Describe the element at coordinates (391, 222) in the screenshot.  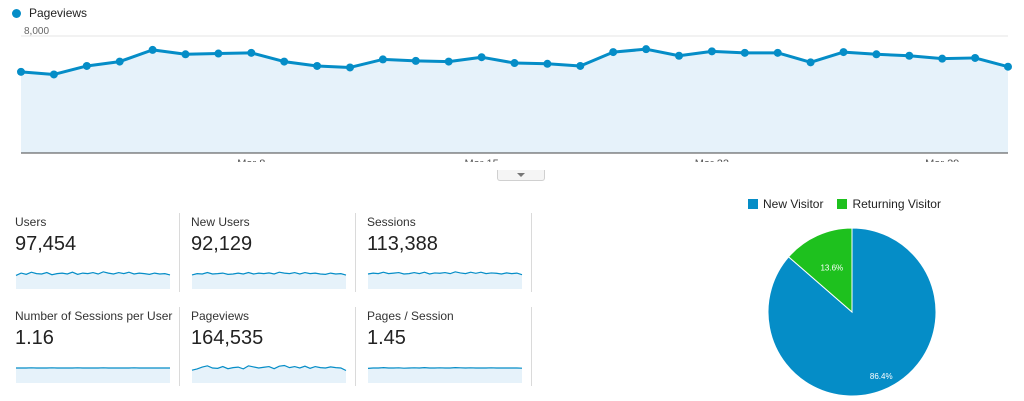
I see `metric-label: Sessions` at that location.